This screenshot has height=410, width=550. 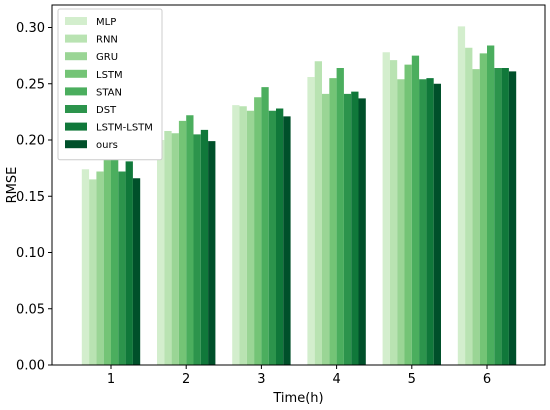 I want to click on legend-box, so click(x=110, y=84).